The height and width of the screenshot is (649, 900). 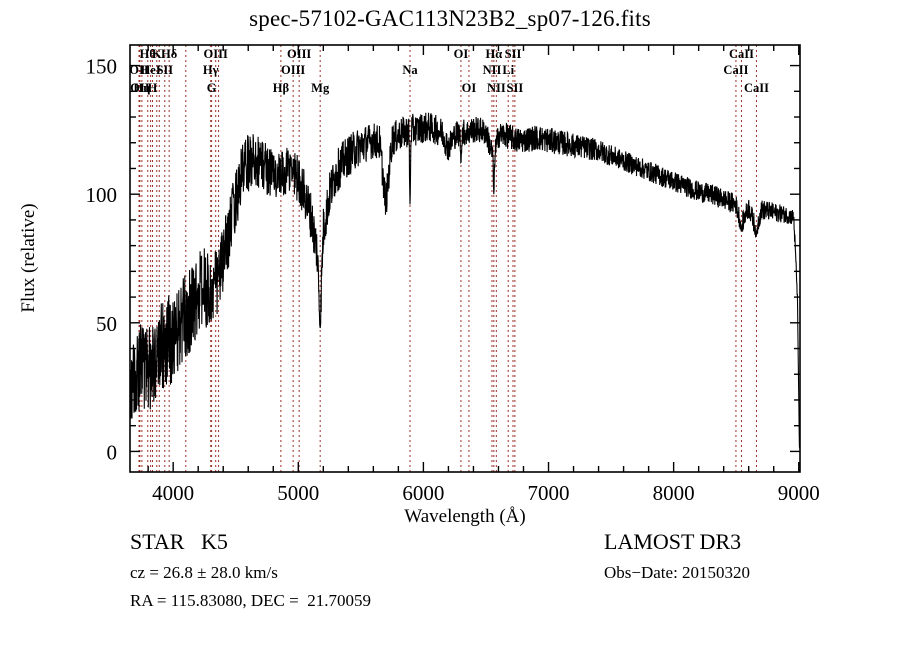 I want to click on line-label: OII, so click(x=139, y=70).